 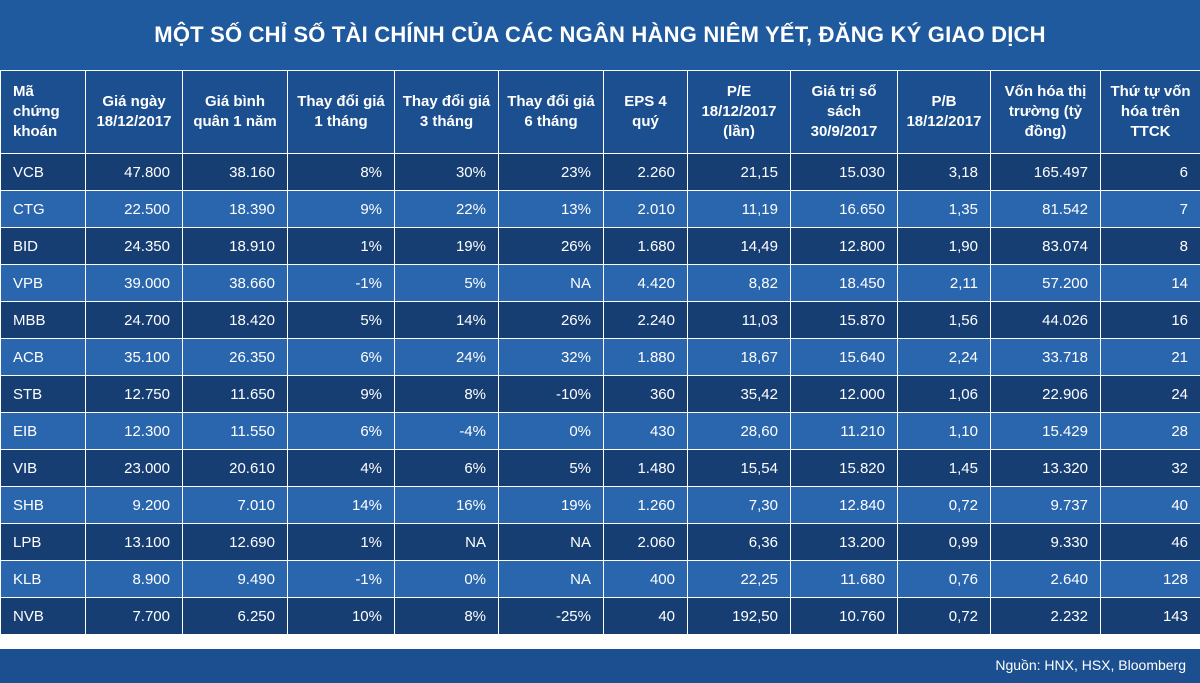 I want to click on table-cell: 57.200, so click(x=1045, y=283).